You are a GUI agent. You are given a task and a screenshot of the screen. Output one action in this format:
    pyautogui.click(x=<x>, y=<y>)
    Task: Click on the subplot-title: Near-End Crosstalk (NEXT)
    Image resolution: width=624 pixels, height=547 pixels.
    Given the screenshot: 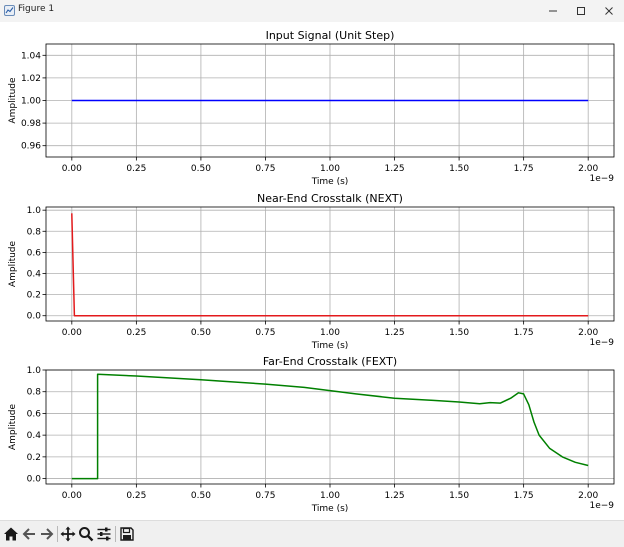 What is the action you would take?
    pyautogui.click(x=330, y=198)
    